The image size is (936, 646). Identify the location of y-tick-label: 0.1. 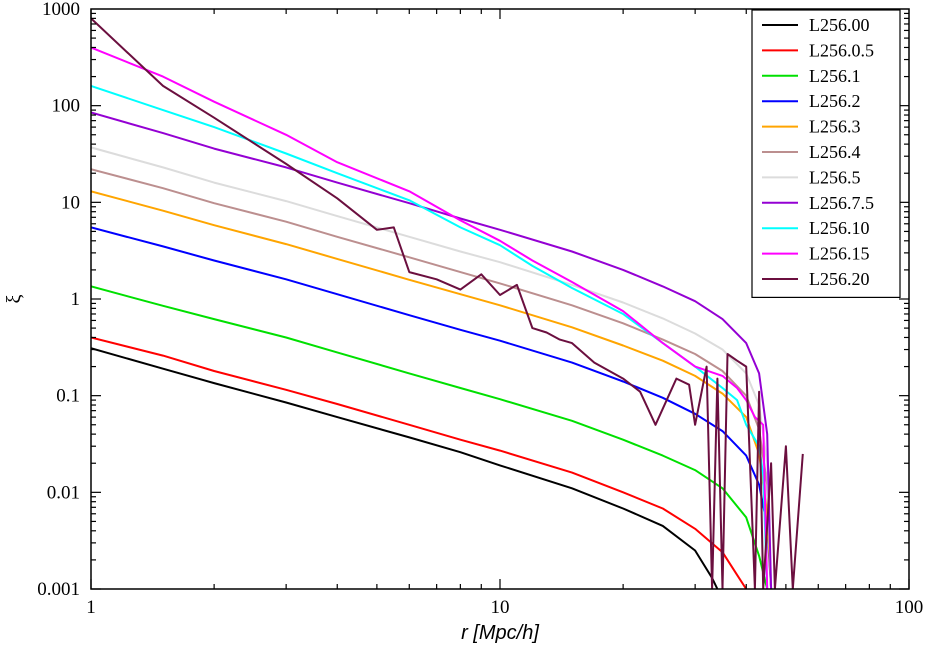
(68, 396).